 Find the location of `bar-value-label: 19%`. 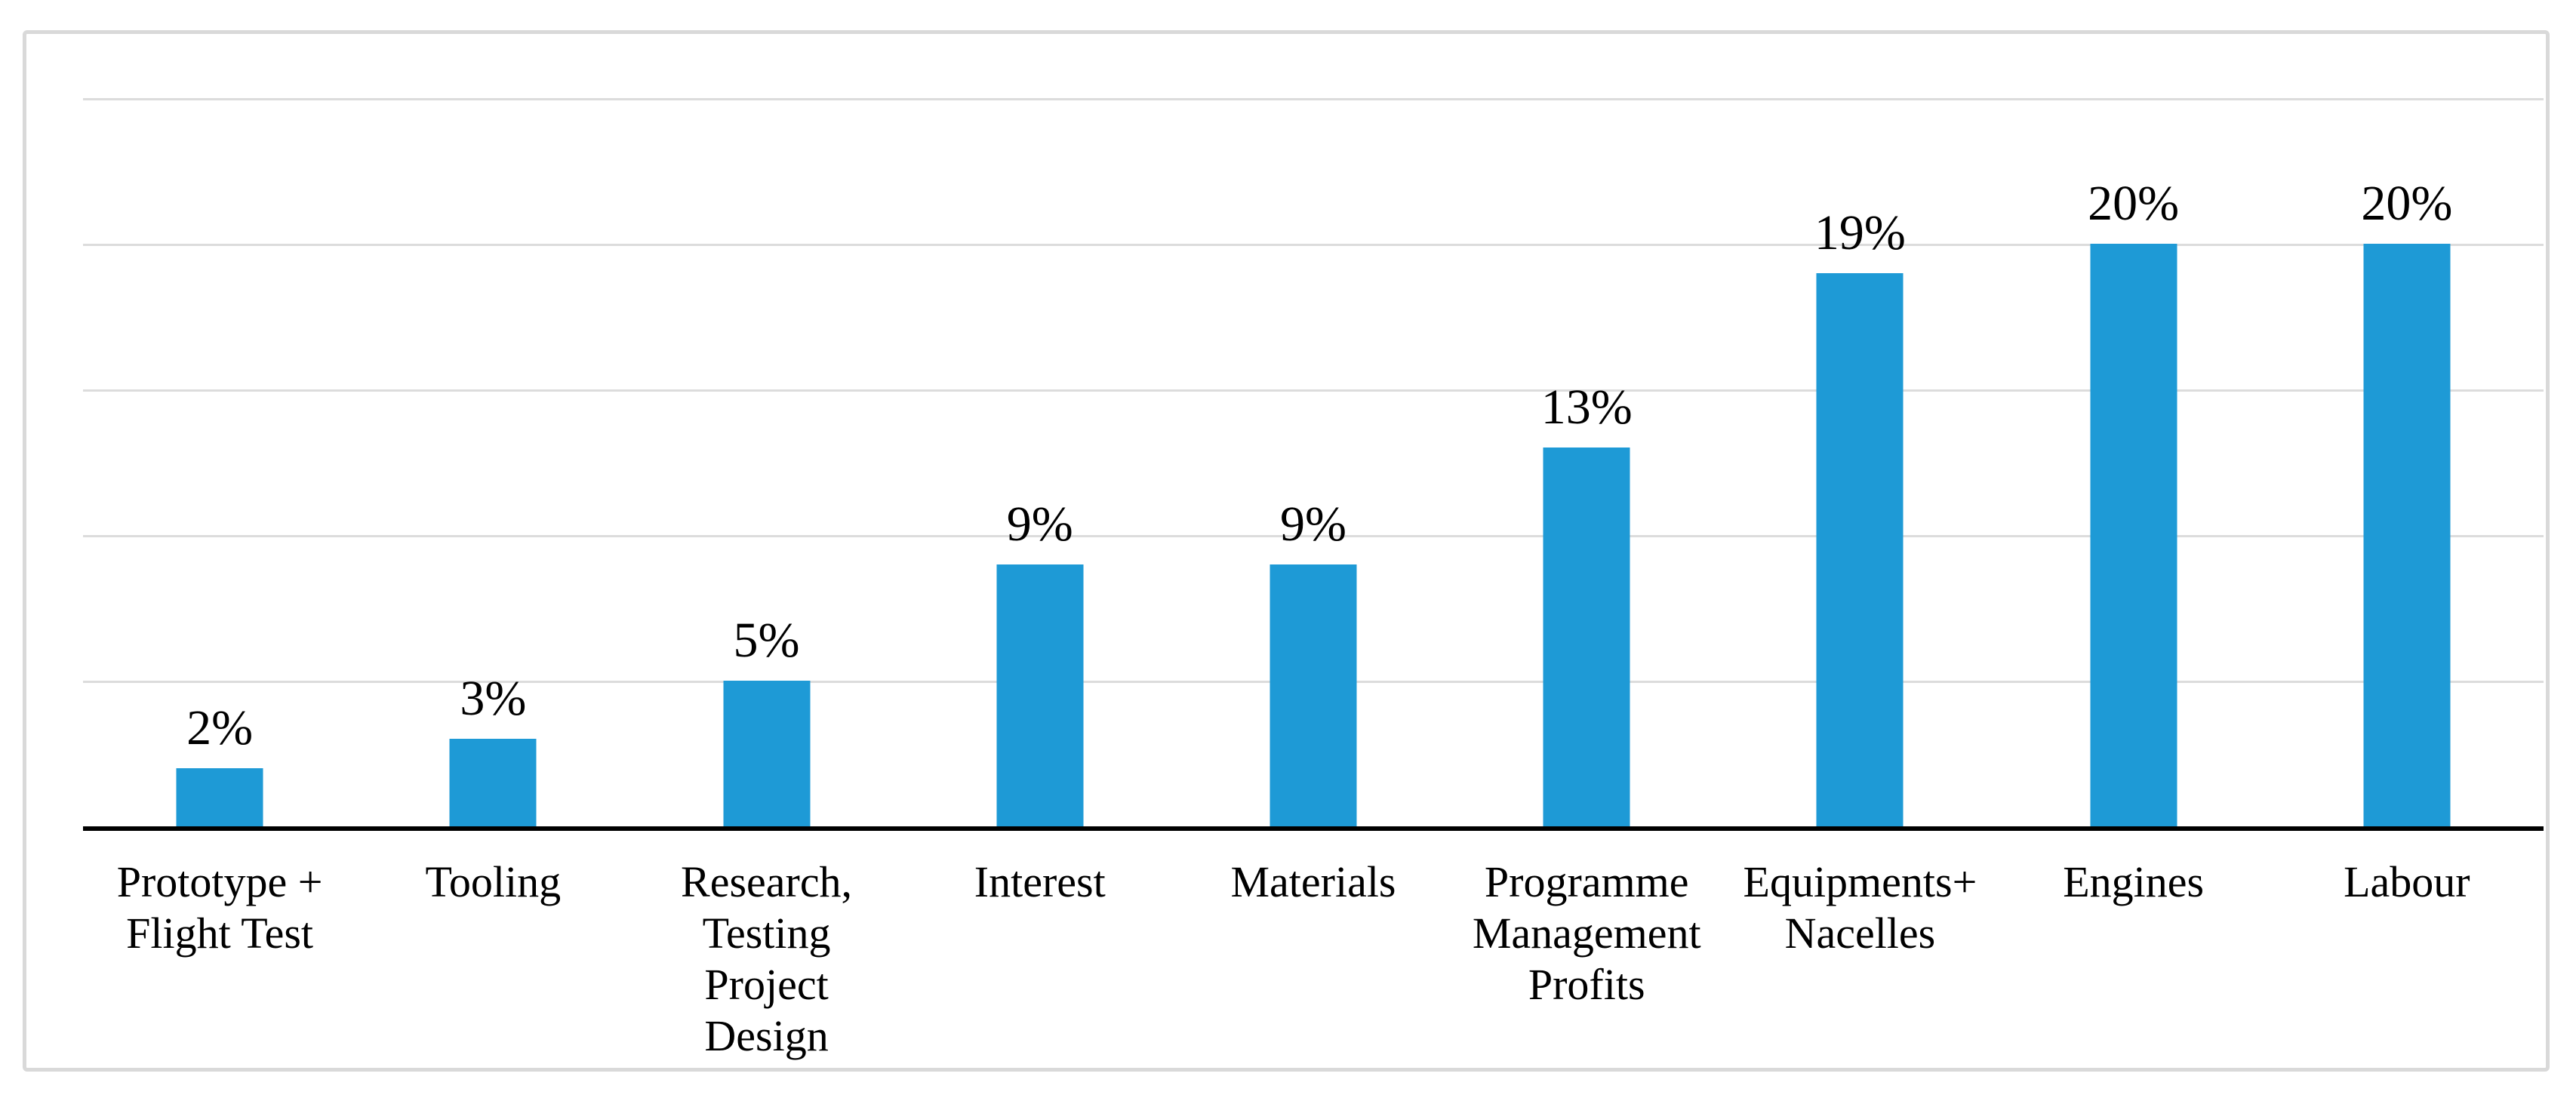

bar-value-label: 19% is located at coordinates (1860, 232).